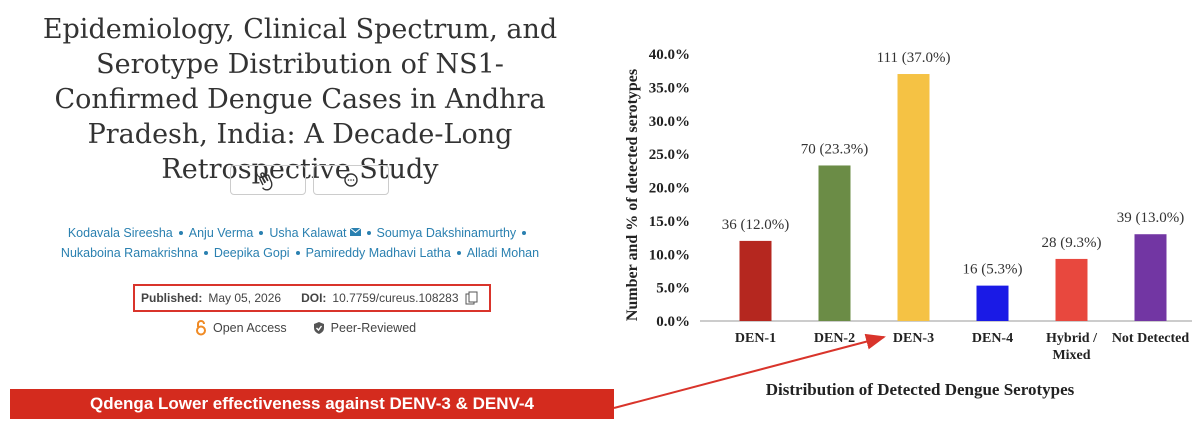  I want to click on open-access: Open Access, so click(241, 328).